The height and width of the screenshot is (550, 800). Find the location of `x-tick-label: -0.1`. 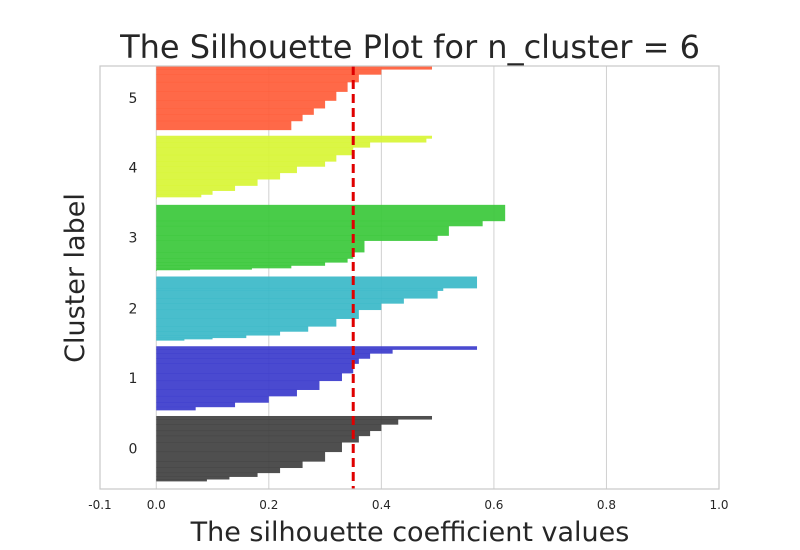

x-tick-label: -0.1 is located at coordinates (99, 505).